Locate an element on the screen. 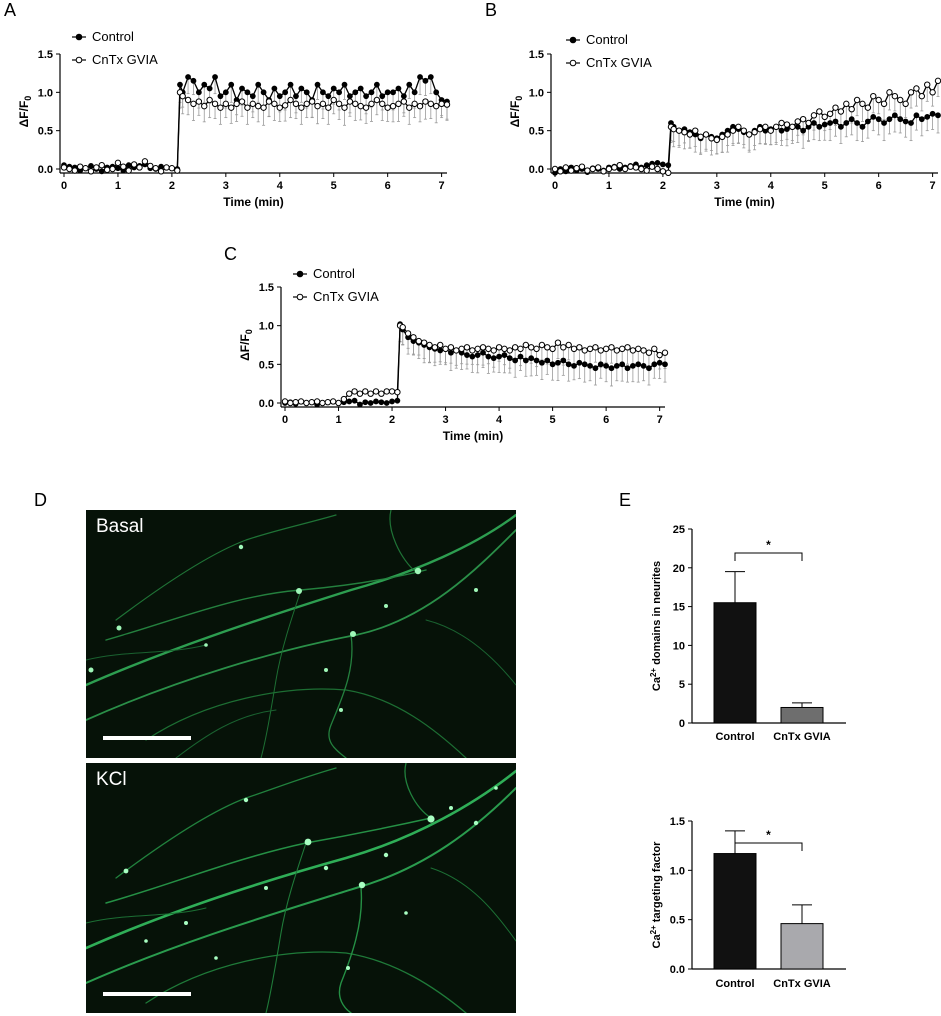 The height and width of the screenshot is (1016, 941). x-axis-title: Time (min) is located at coordinates (253, 202).